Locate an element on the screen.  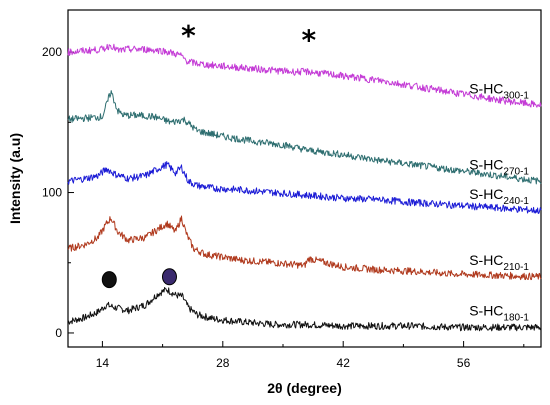
y-tick-label: 200 is located at coordinates (52, 52).